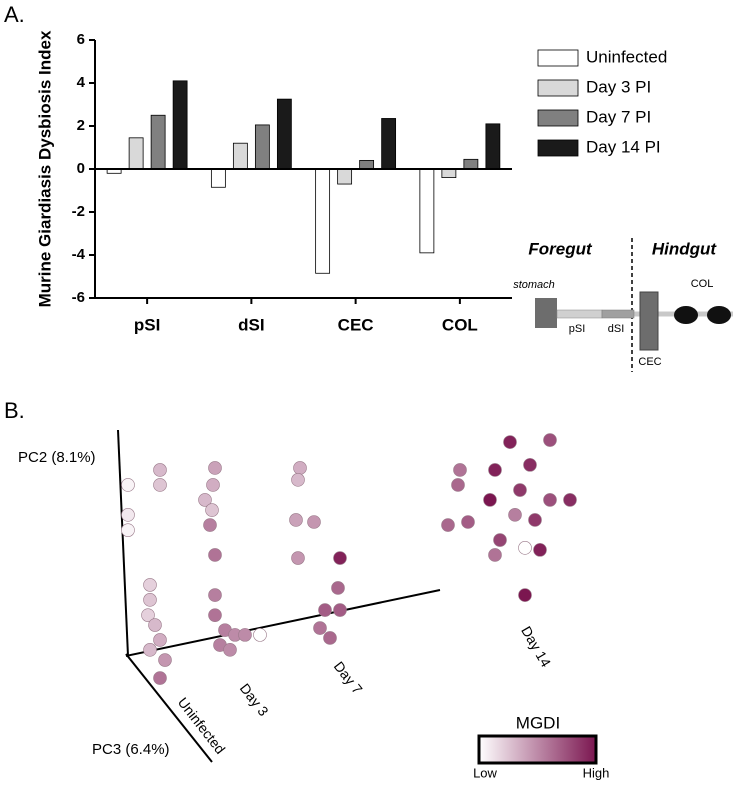  I want to click on y-axis-title: Murine Giardiasis Dysbiosis Index, so click(44, 168).